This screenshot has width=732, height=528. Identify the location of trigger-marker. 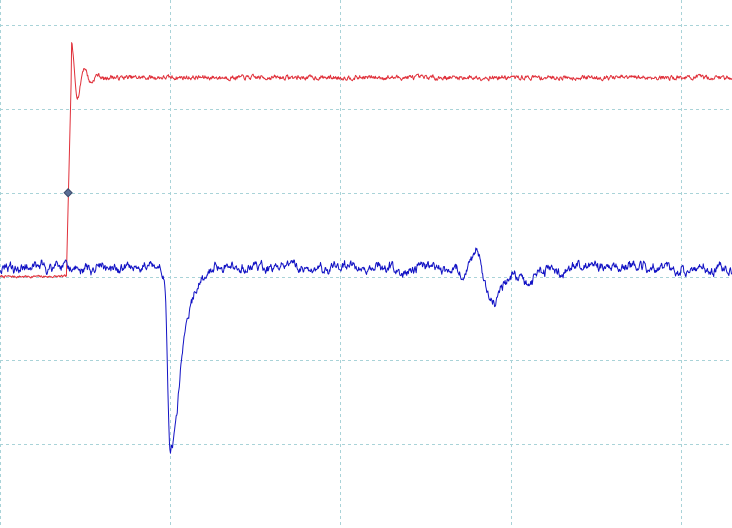
(68, 193).